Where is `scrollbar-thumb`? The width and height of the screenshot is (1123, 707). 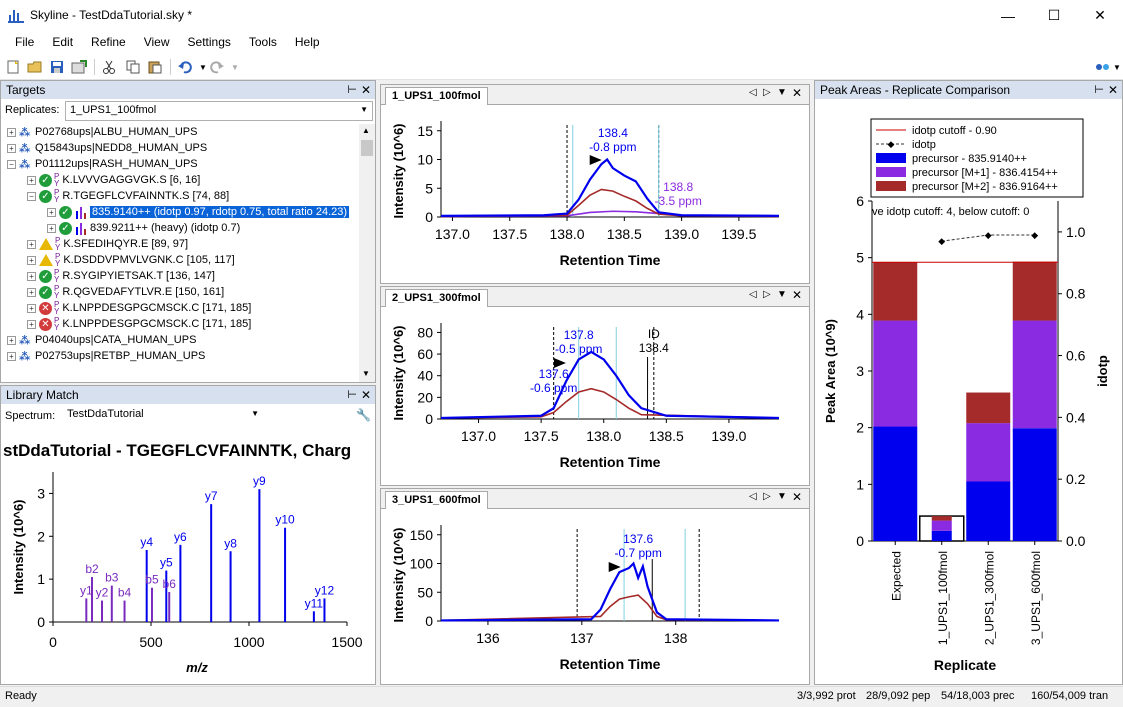
scrollbar-thumb is located at coordinates (367, 148).